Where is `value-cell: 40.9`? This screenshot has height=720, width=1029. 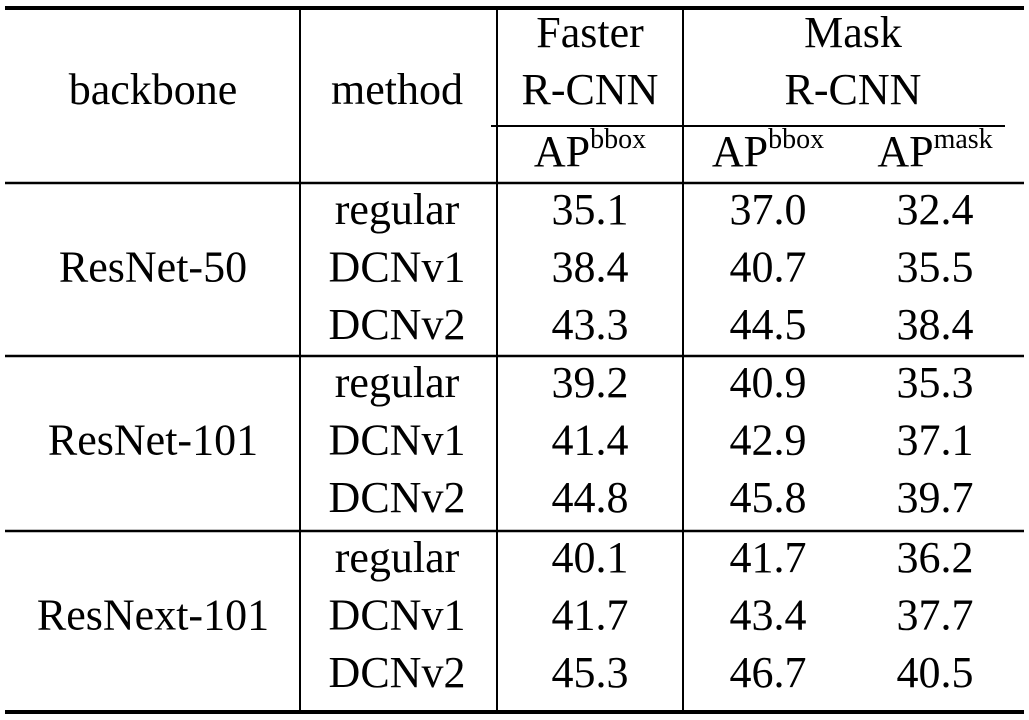
value-cell: 40.9 is located at coordinates (768, 382).